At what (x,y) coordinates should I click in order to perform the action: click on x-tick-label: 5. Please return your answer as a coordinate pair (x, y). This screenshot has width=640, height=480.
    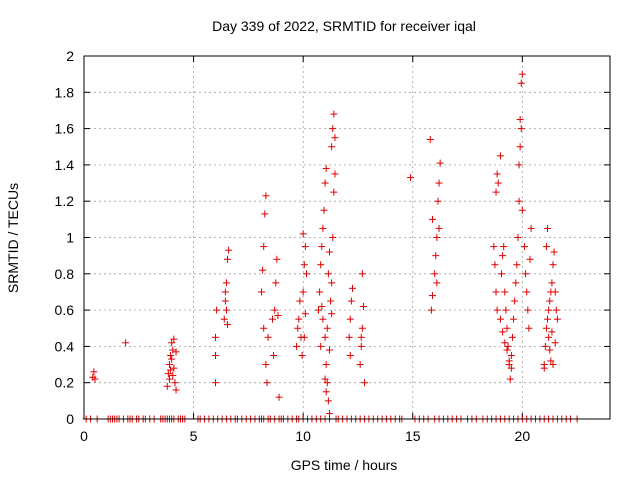
    Looking at the image, I should click on (194, 436).